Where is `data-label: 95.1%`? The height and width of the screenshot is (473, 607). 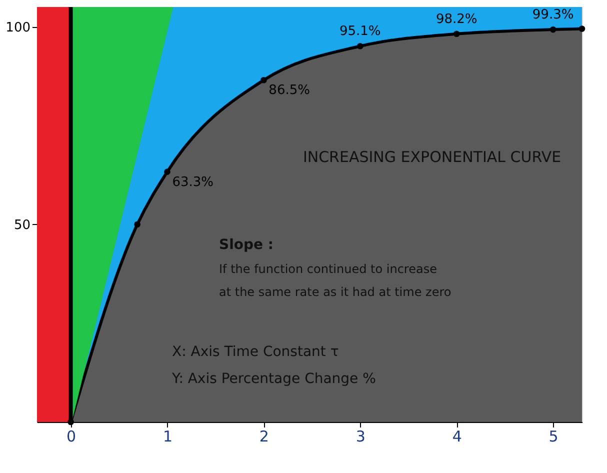 data-label: 95.1% is located at coordinates (360, 32).